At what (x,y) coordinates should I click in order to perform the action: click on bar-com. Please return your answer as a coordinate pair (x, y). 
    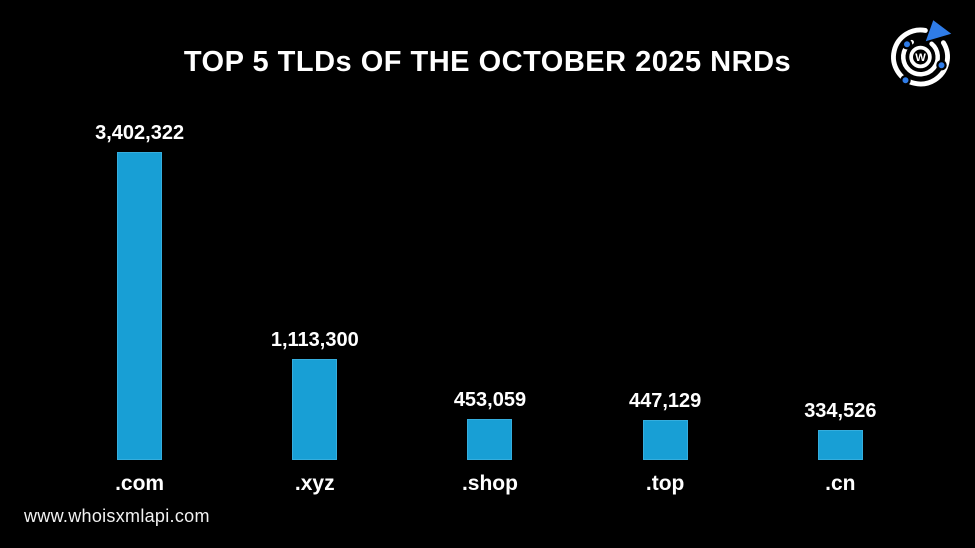
    Looking at the image, I should click on (140, 306).